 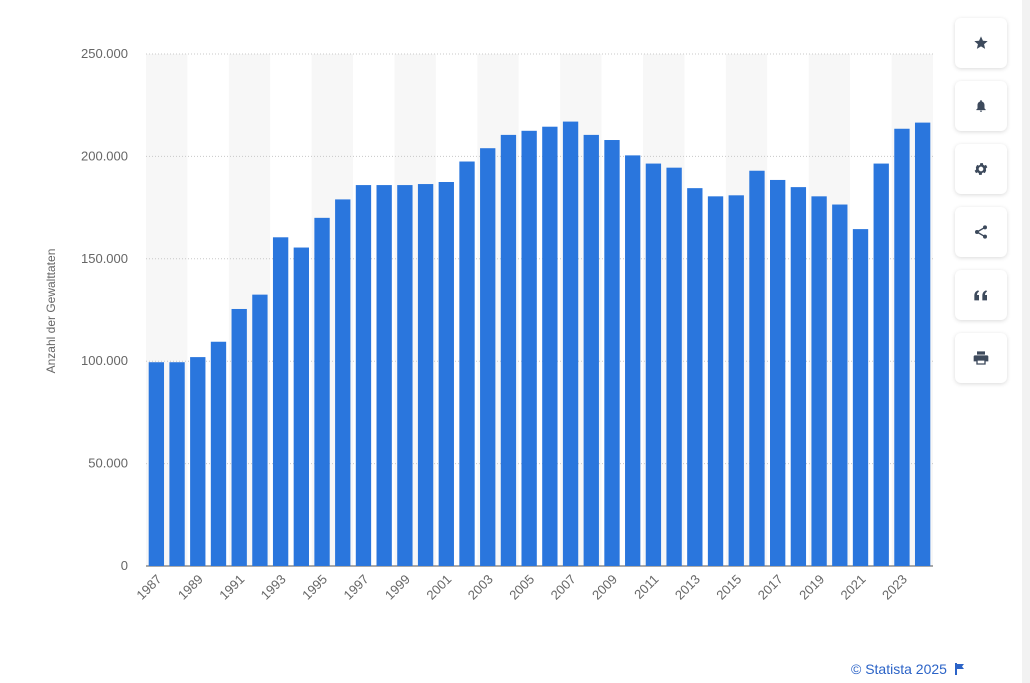 I want to click on x-tick-label: 1995, so click(x=314, y=587).